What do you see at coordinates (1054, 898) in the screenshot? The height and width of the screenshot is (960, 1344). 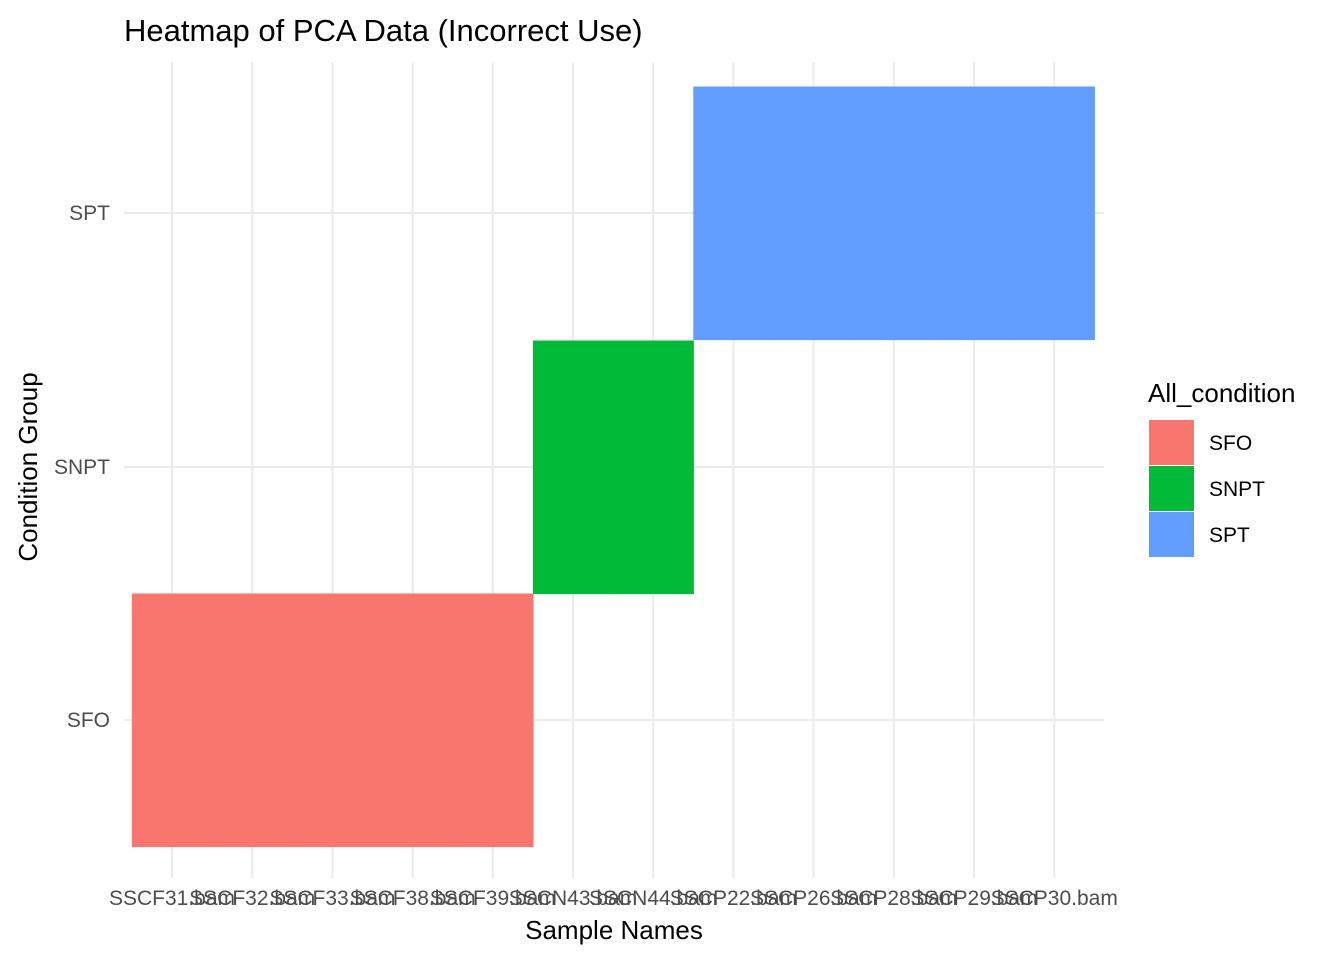 I see `x-tick-label: SSCP30.bam` at bounding box center [1054, 898].